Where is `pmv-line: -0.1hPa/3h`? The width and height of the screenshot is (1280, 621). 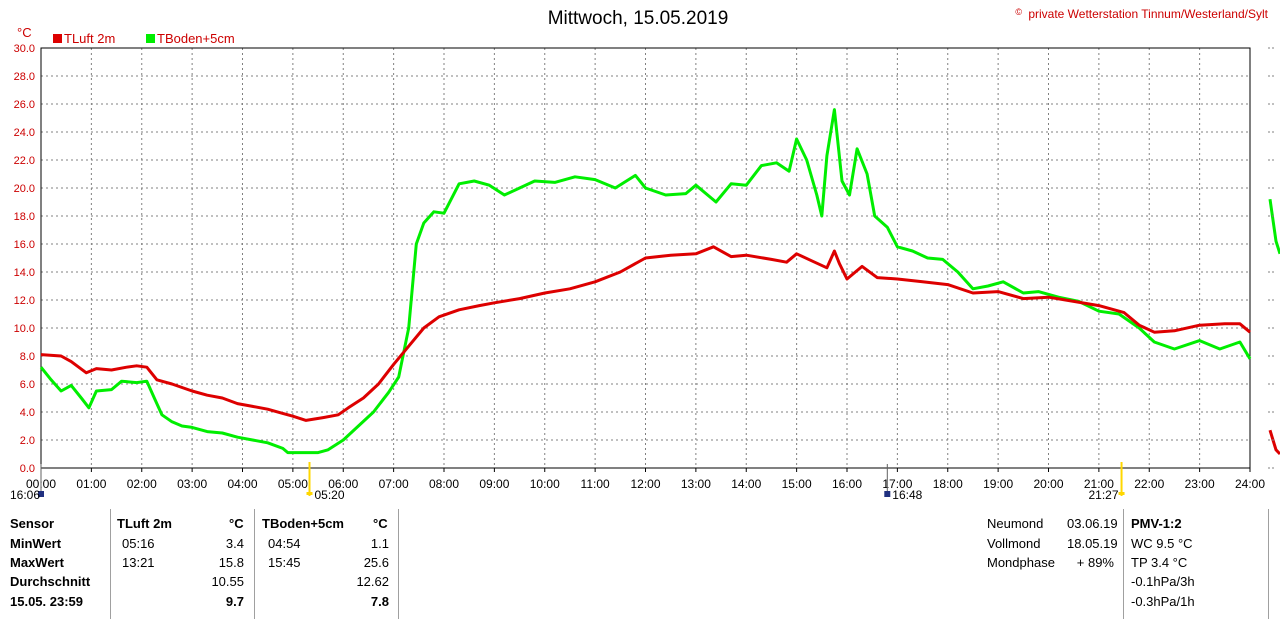
pmv-line: -0.1hPa/3h is located at coordinates (1163, 581).